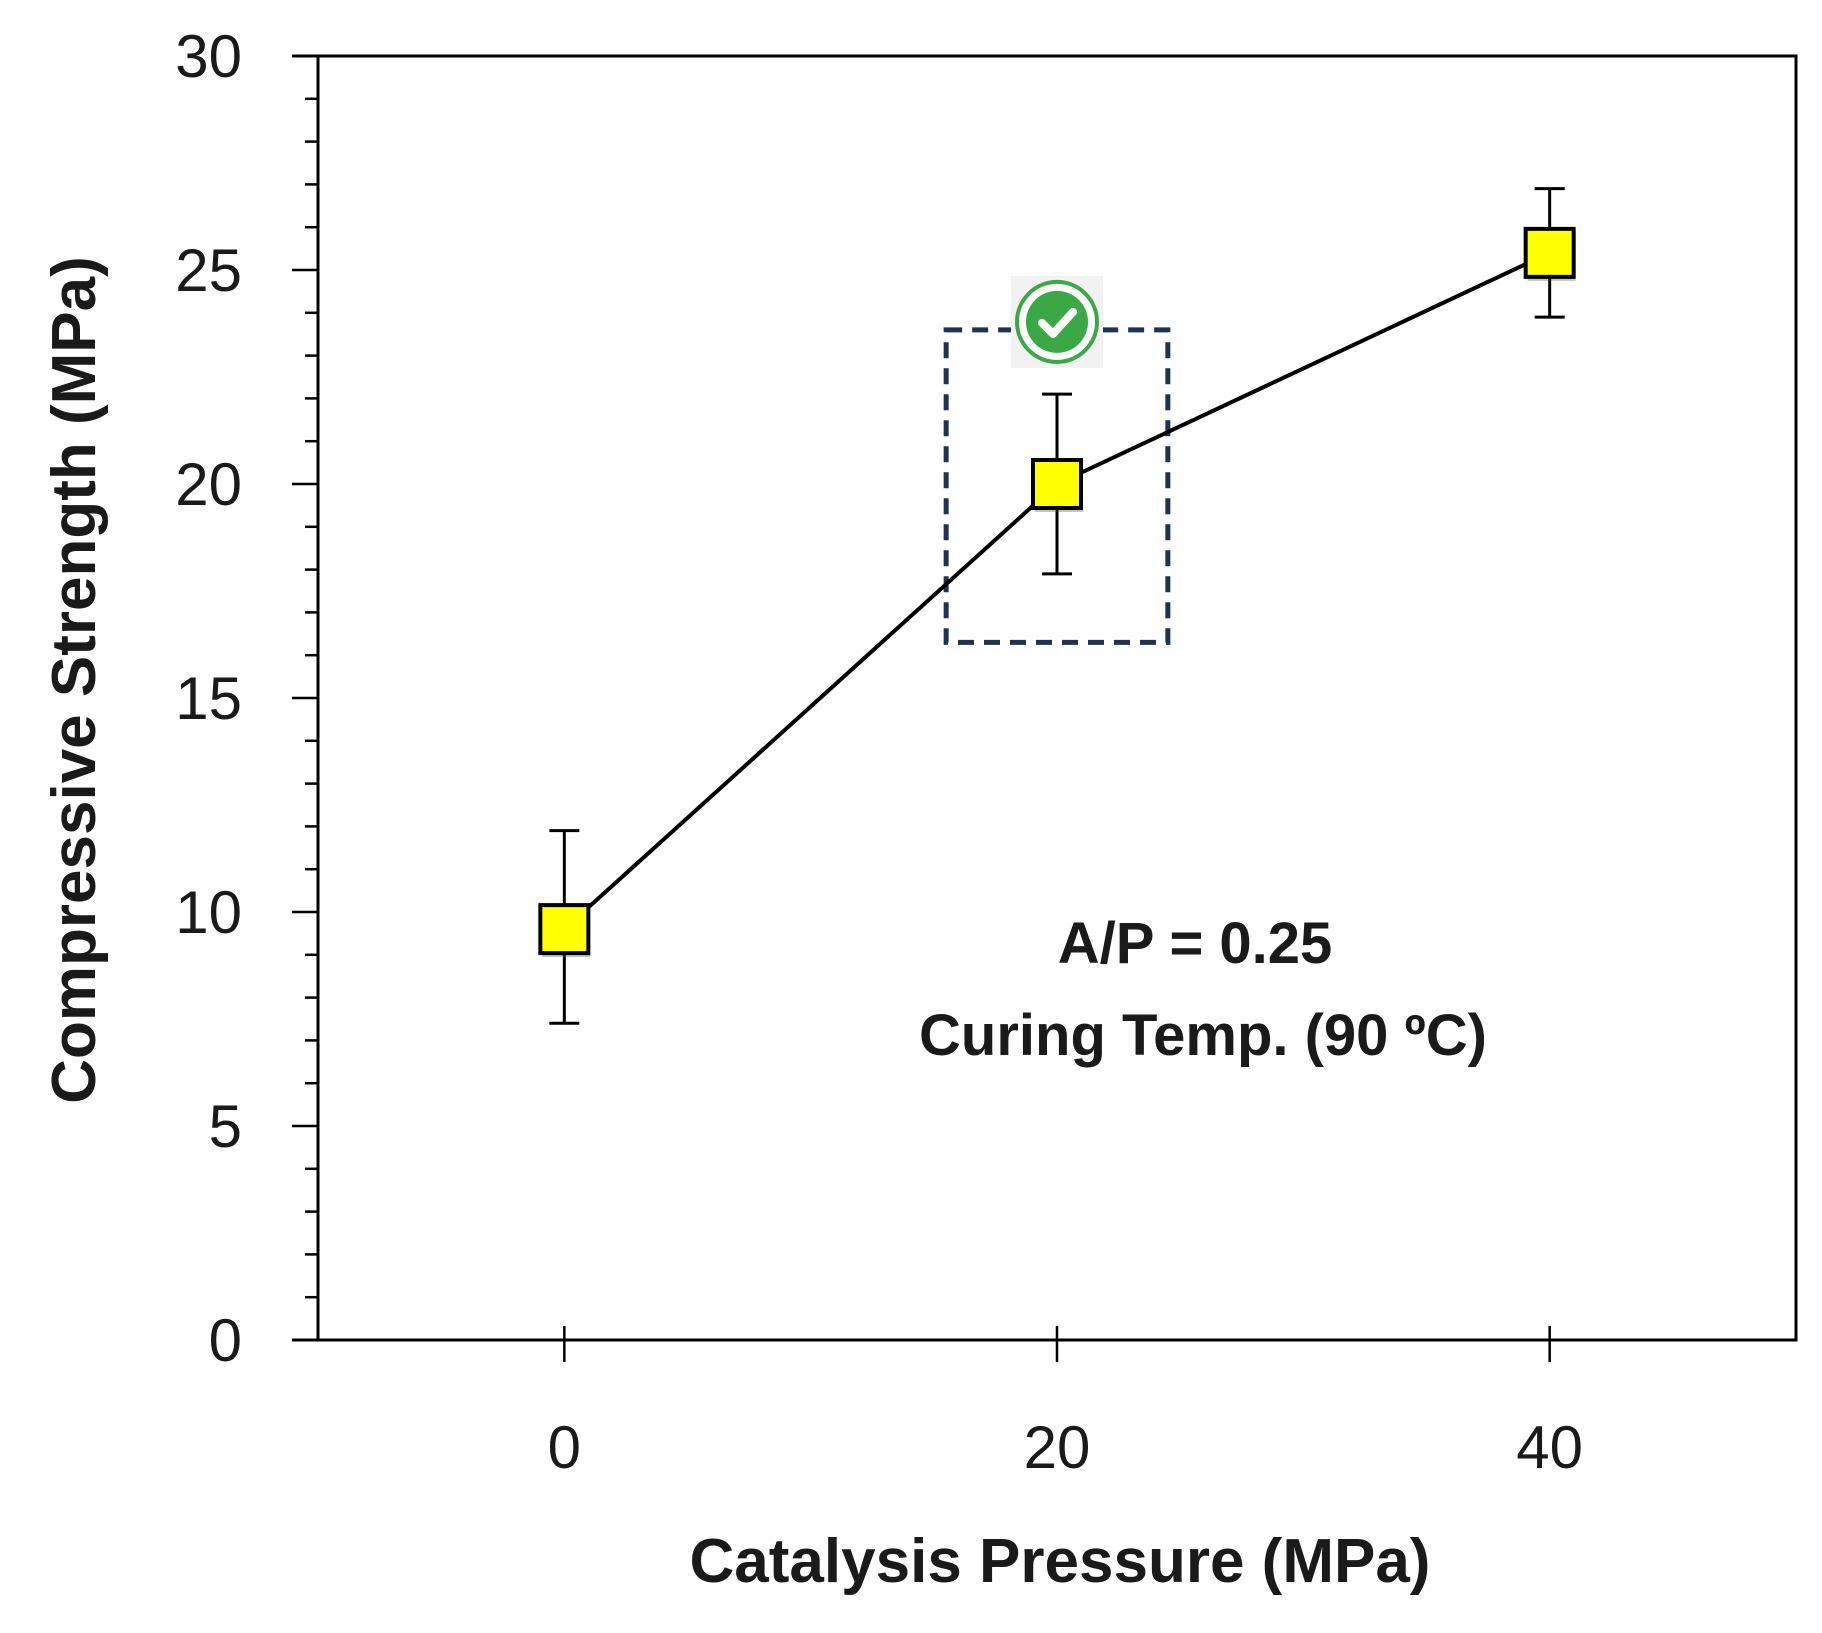  Describe the element at coordinates (1549, 1447) in the screenshot. I see `x-tick-label: 40` at that location.